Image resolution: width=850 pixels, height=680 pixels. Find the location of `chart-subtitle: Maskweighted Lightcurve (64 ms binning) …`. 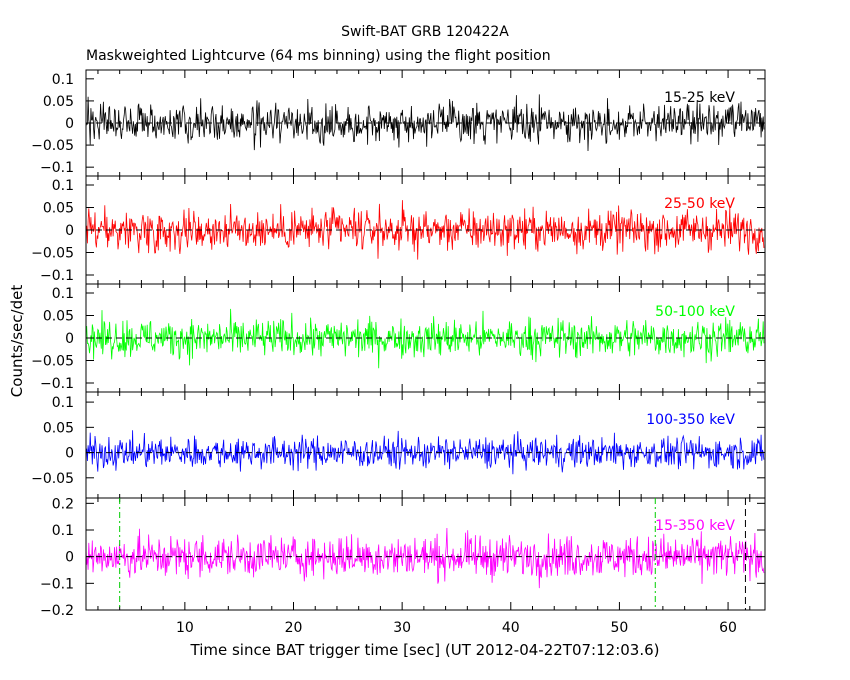

chart-subtitle: Maskweighted Lightcurve (64 ms binning) … is located at coordinates (318, 56).